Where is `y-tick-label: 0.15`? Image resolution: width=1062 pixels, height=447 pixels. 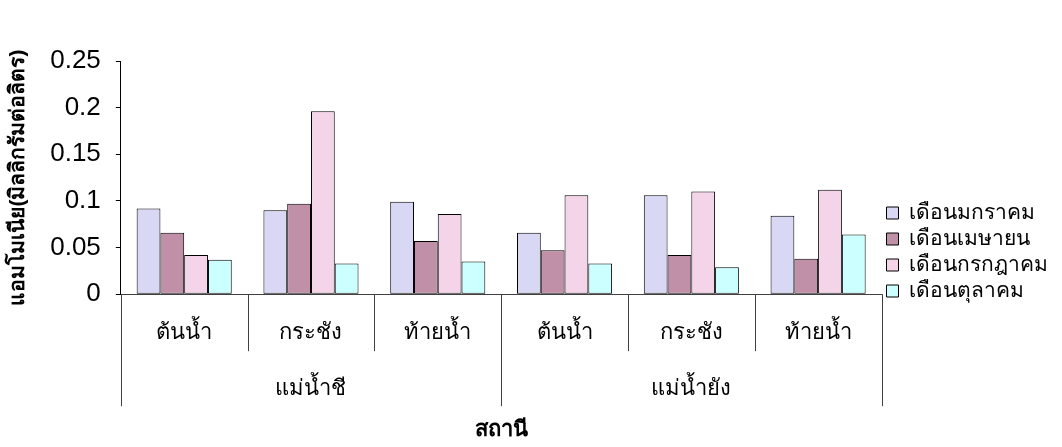
y-tick-label: 0.15 is located at coordinates (75, 152).